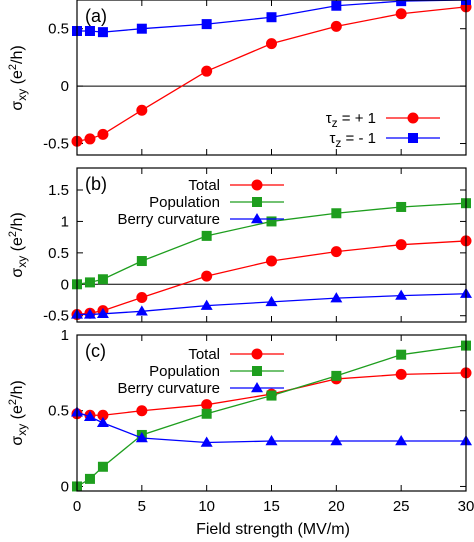 Image resolution: width=474 pixels, height=542 pixels. What do you see at coordinates (77, 506) in the screenshot?
I see `x-tick-label: 0` at bounding box center [77, 506].